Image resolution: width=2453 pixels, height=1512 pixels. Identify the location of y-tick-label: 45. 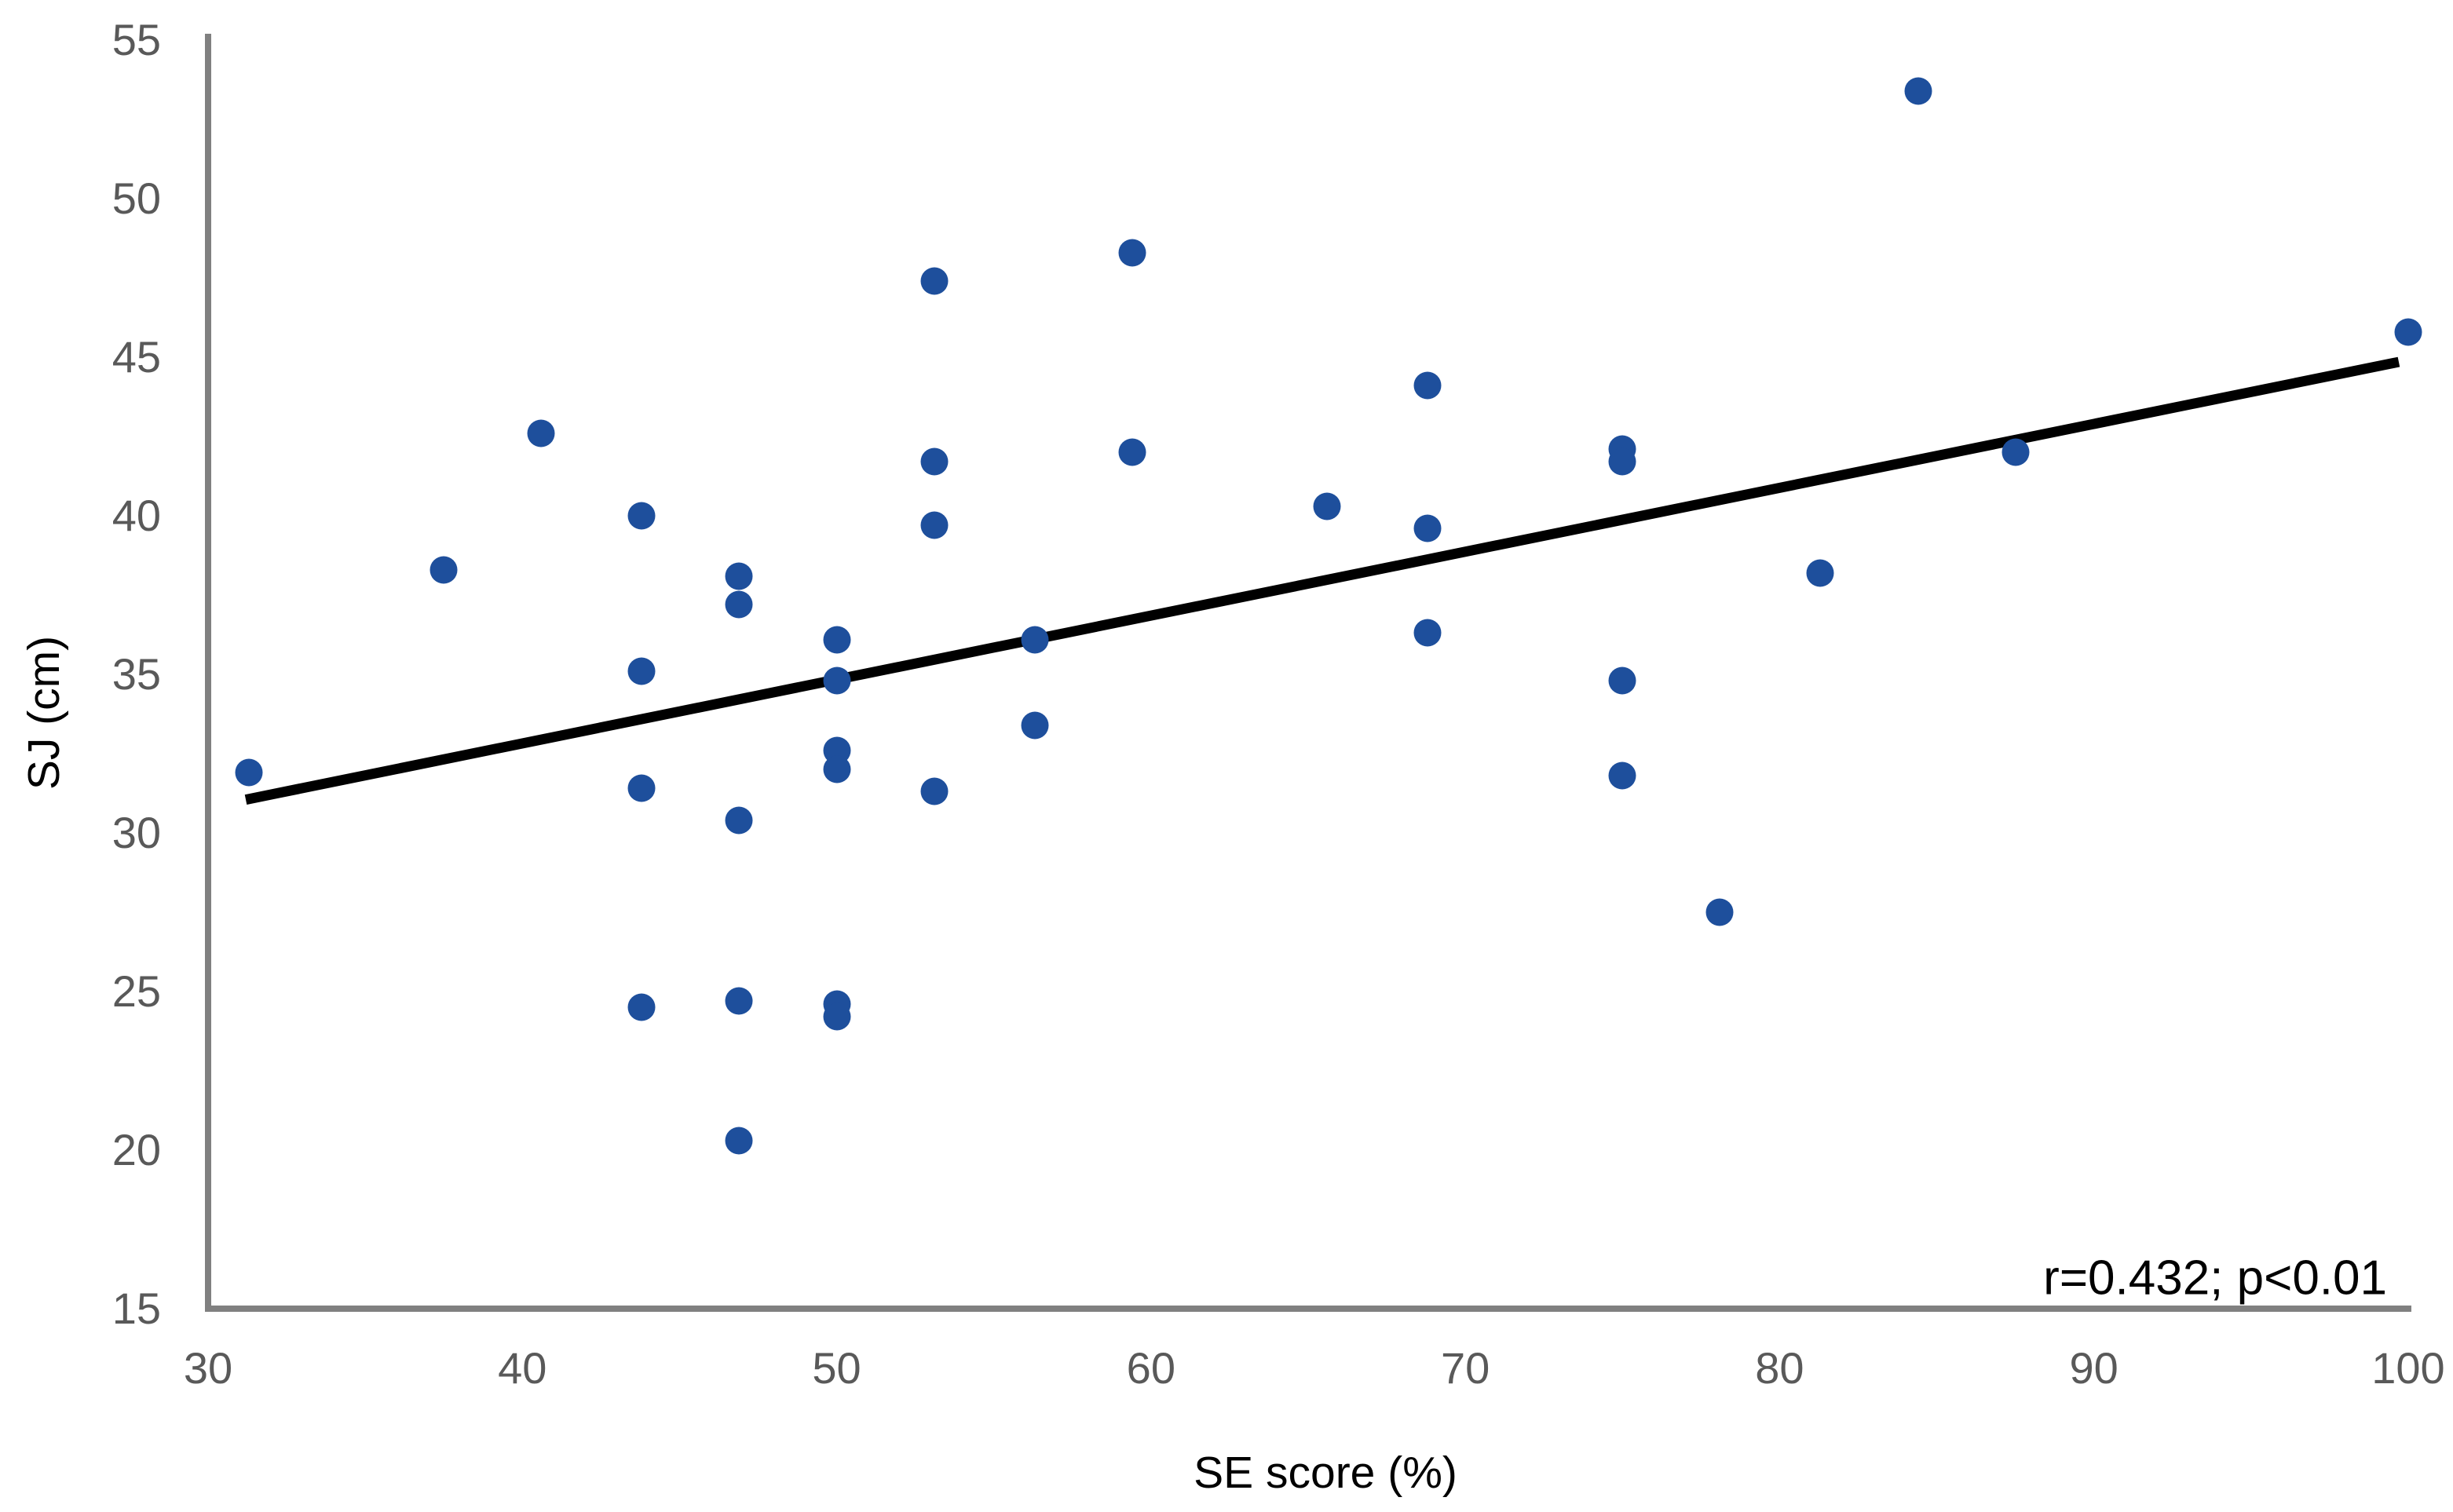
(136, 357).